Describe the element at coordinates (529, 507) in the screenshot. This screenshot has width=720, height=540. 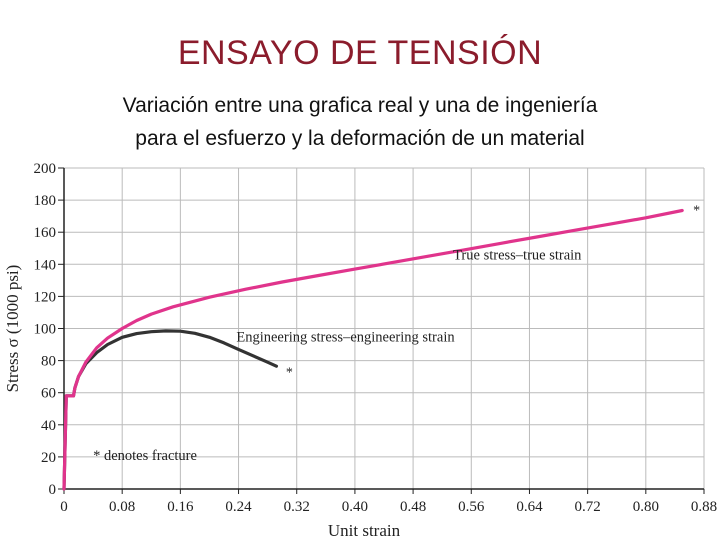
I see `x-tick-label: 0.64` at that location.